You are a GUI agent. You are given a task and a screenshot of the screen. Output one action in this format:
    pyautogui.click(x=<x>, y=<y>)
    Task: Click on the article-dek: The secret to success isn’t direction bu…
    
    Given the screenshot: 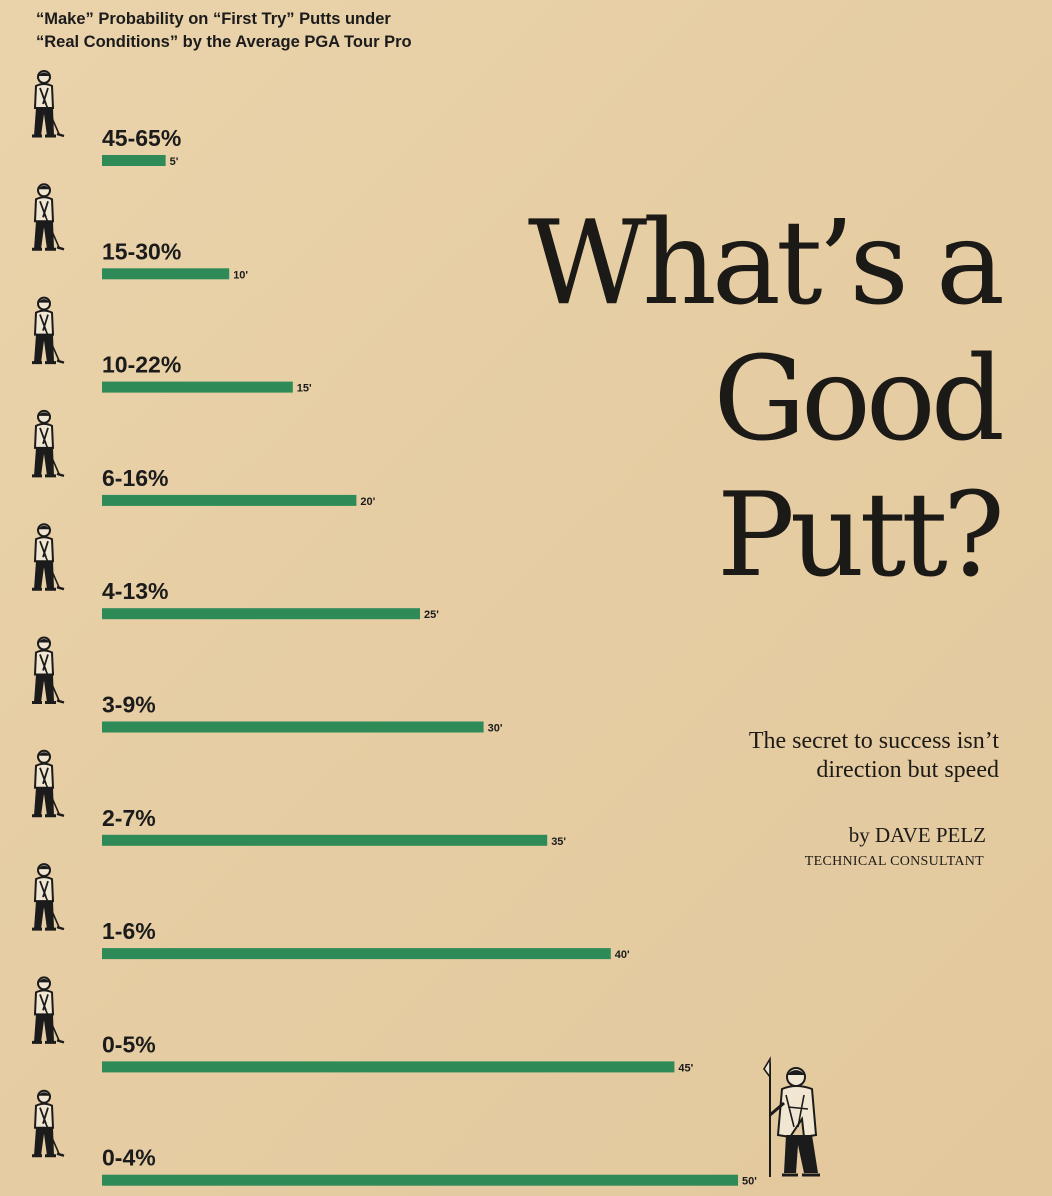 What is the action you would take?
    pyautogui.click(x=799, y=756)
    